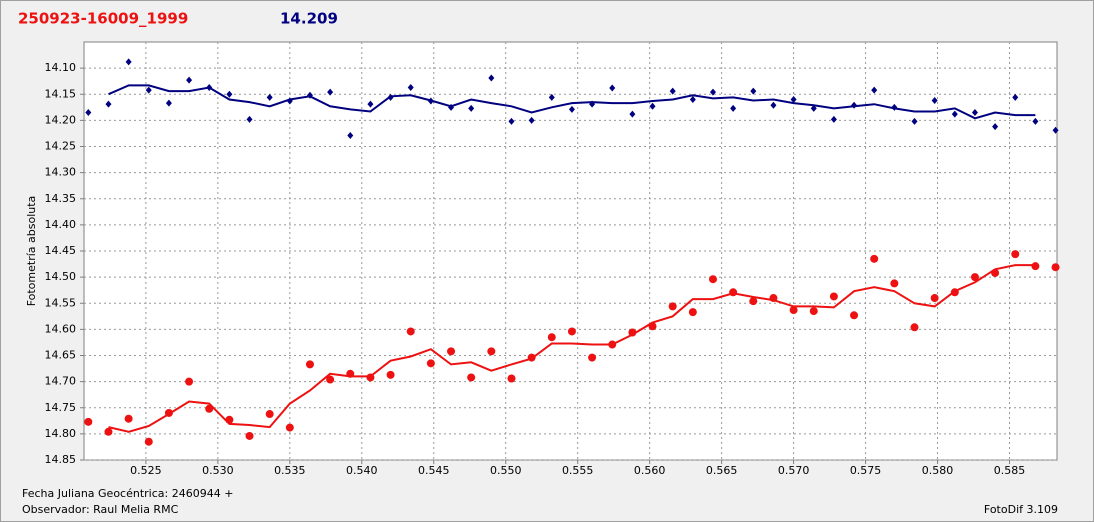  I want to click on software: FotoDif 3.109, so click(1021, 509).